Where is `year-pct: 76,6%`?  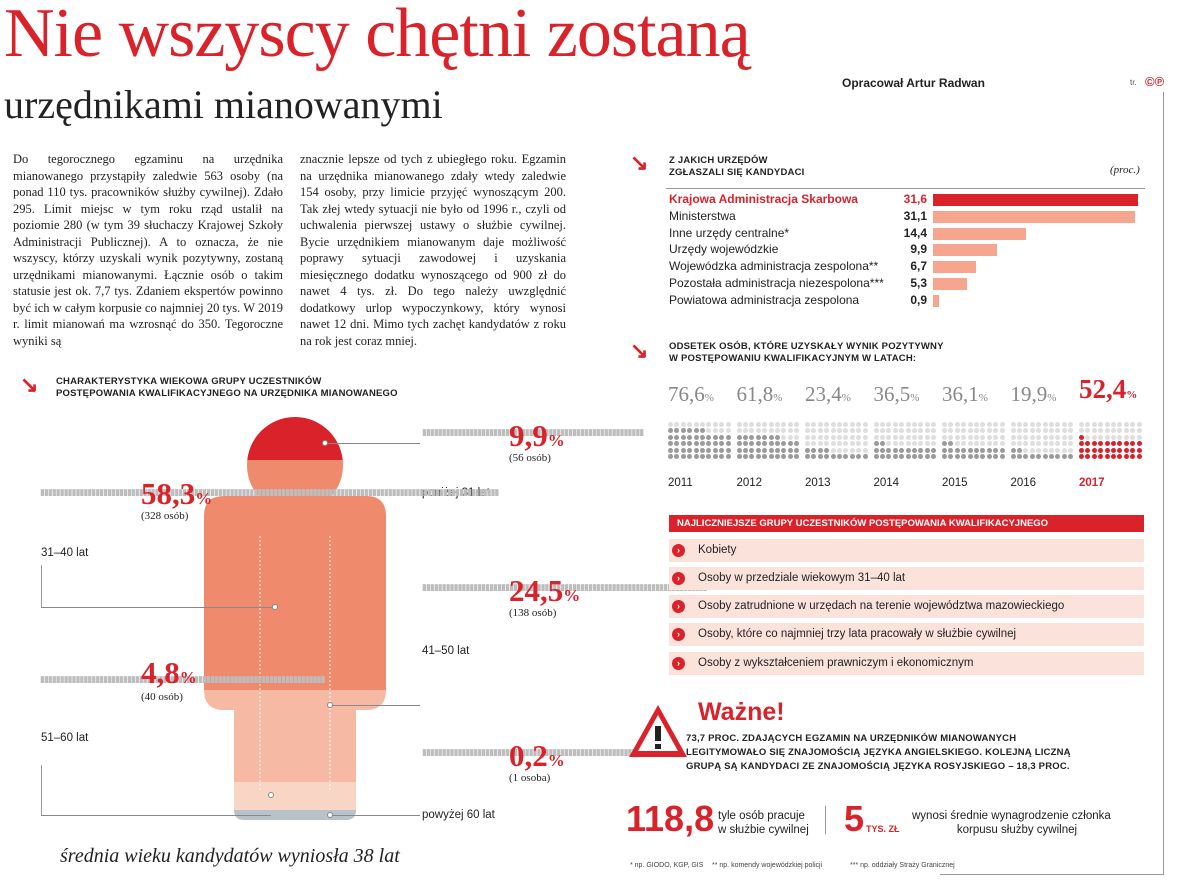
year-pct: 76,6% is located at coordinates (691, 394).